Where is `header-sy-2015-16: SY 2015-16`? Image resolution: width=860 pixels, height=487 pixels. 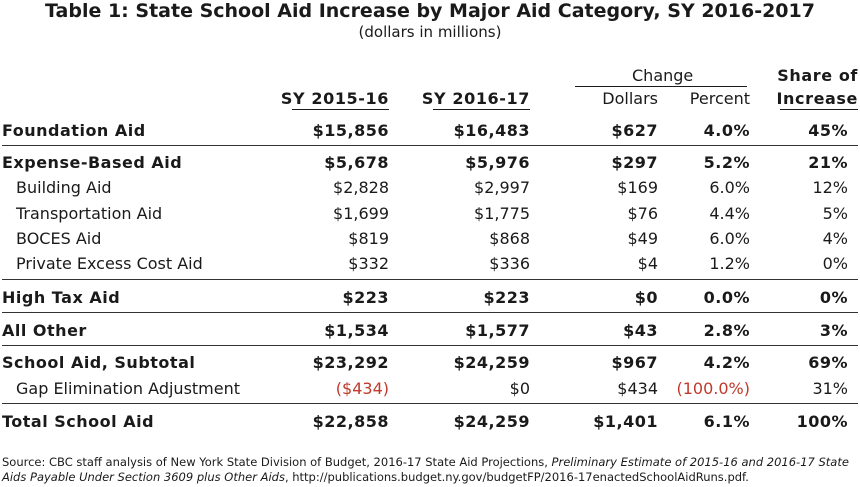 header-sy-2015-16: SY 2015-16 is located at coordinates (334, 98).